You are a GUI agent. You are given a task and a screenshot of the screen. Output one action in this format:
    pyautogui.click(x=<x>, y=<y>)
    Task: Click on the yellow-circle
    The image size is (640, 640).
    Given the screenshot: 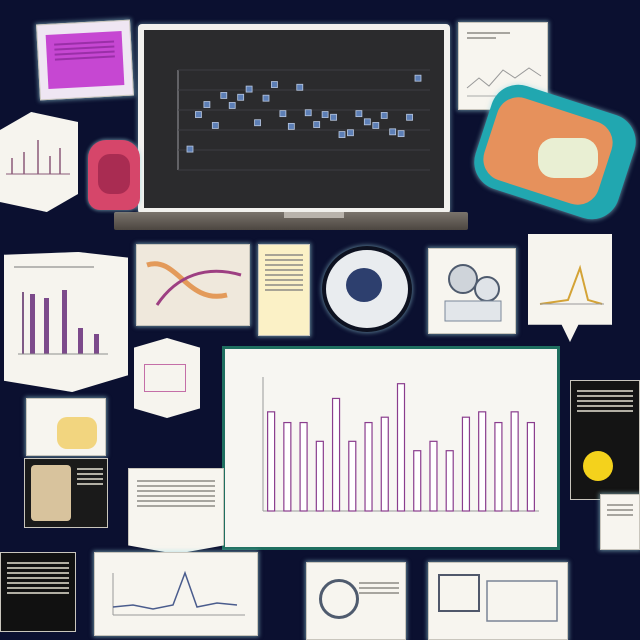 What is the action you would take?
    pyautogui.click(x=598, y=466)
    